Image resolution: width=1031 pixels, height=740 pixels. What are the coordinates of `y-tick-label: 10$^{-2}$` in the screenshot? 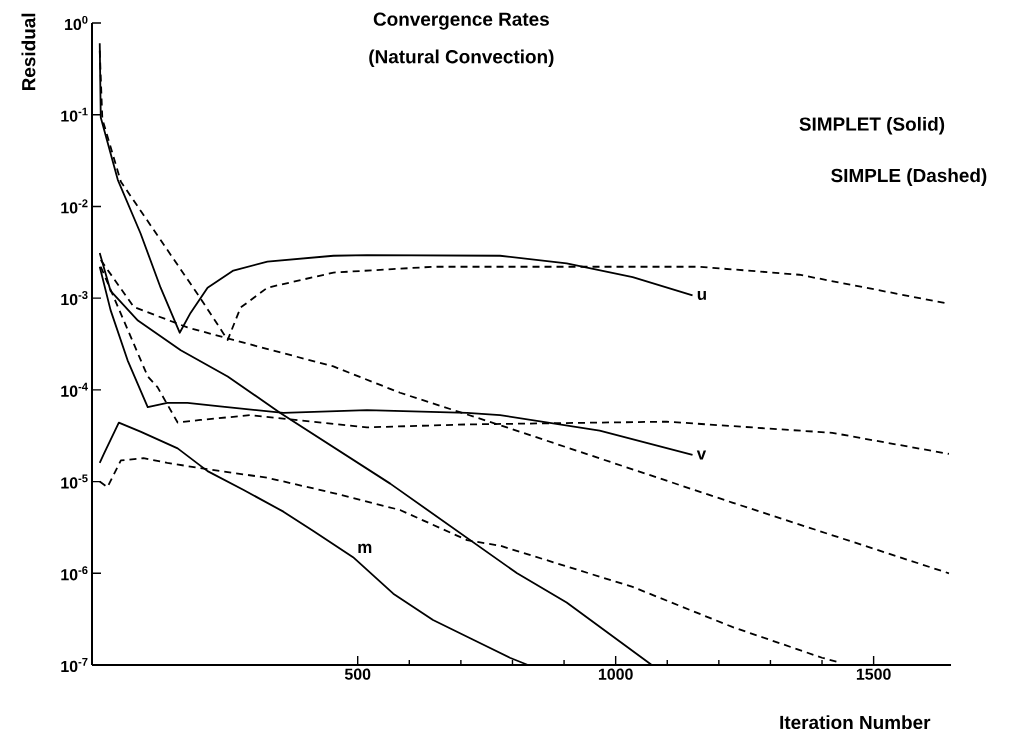 It's located at (74, 206).